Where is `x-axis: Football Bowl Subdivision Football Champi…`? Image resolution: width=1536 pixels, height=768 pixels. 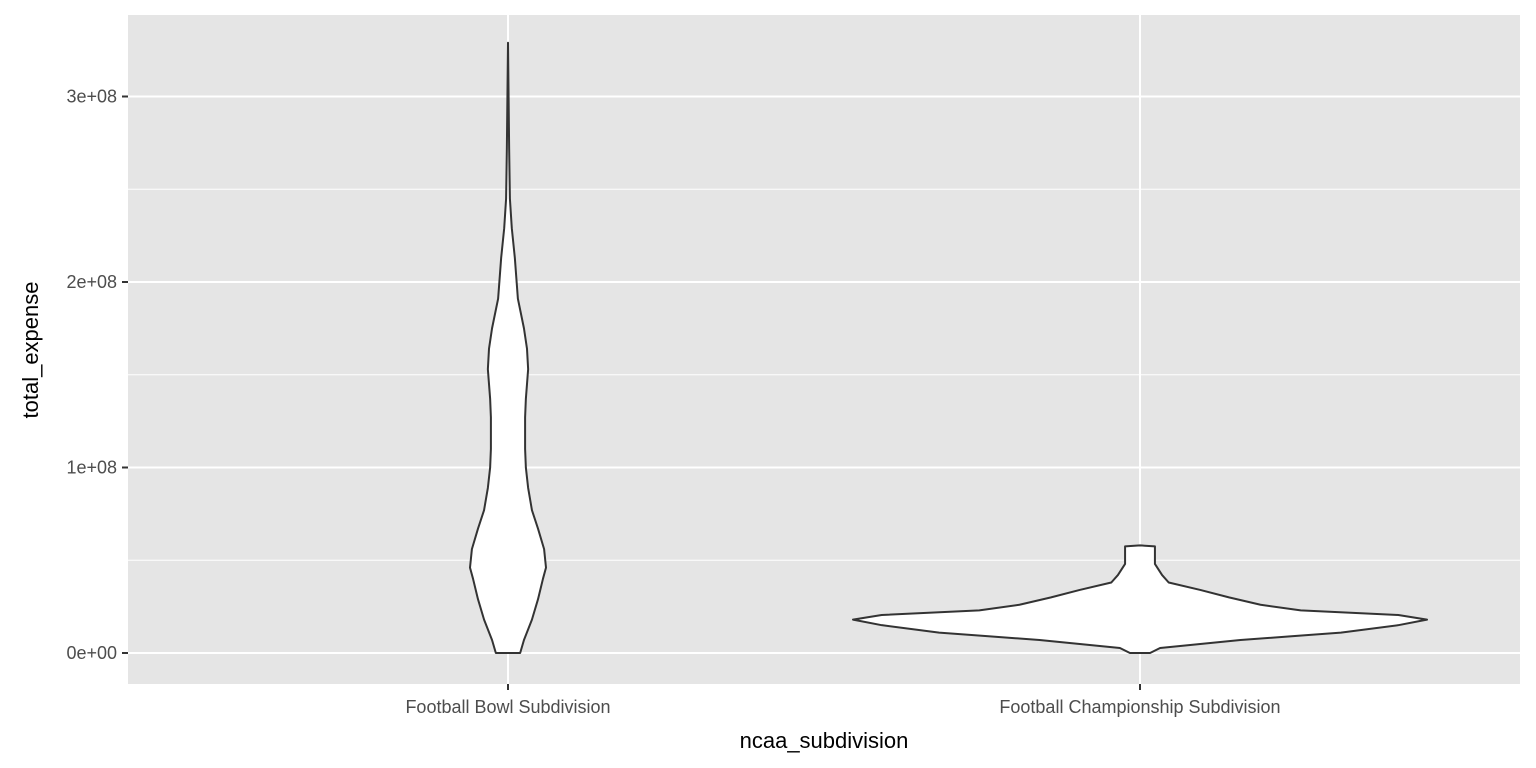
x-axis: Football Bowl Subdivision Football Champi… is located at coordinates (843, 700).